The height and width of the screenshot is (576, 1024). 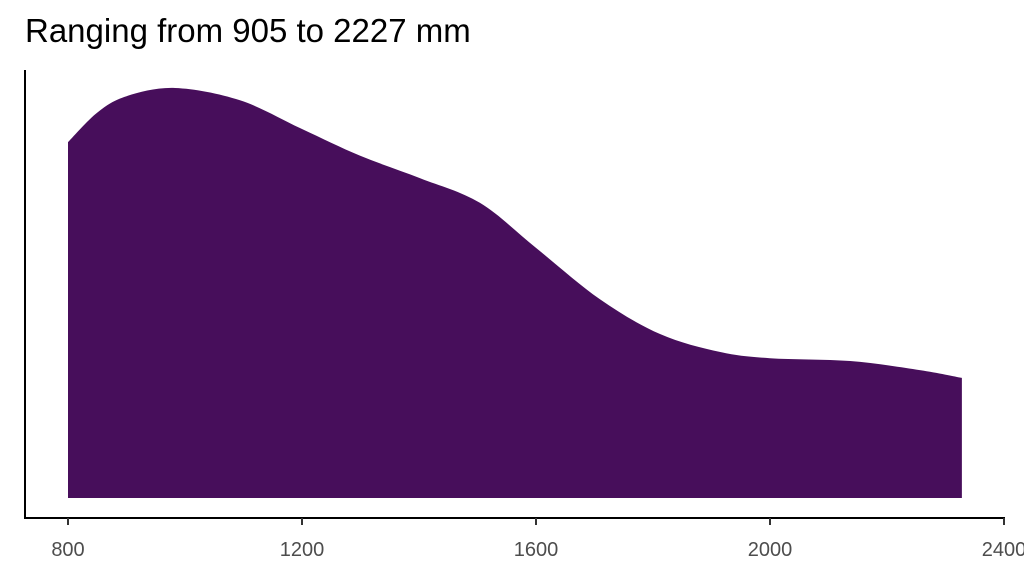 I want to click on chart-title: Ranging from 905 to 2227 mm, so click(x=248, y=30).